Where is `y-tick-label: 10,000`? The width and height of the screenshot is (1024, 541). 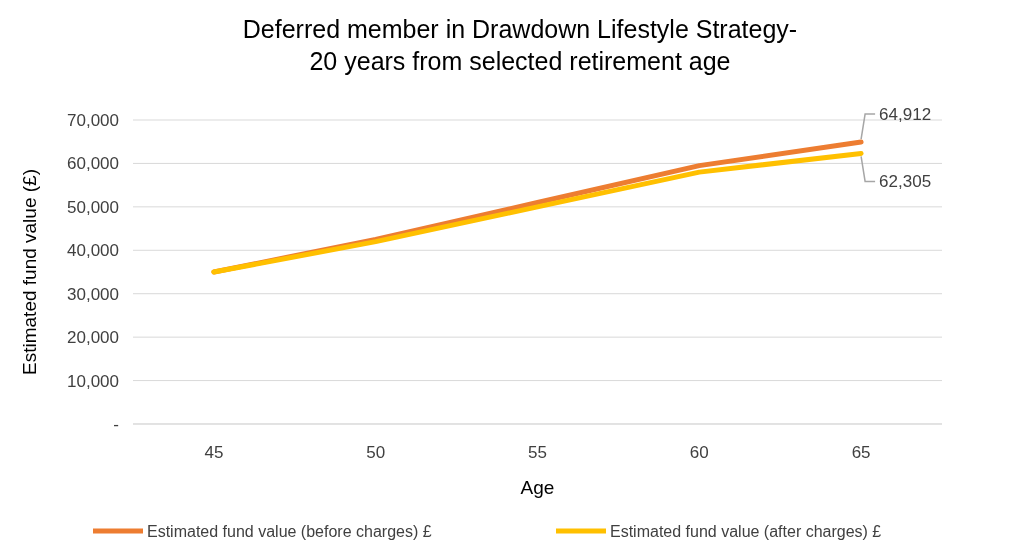 y-tick-label: 10,000 is located at coordinates (93, 381).